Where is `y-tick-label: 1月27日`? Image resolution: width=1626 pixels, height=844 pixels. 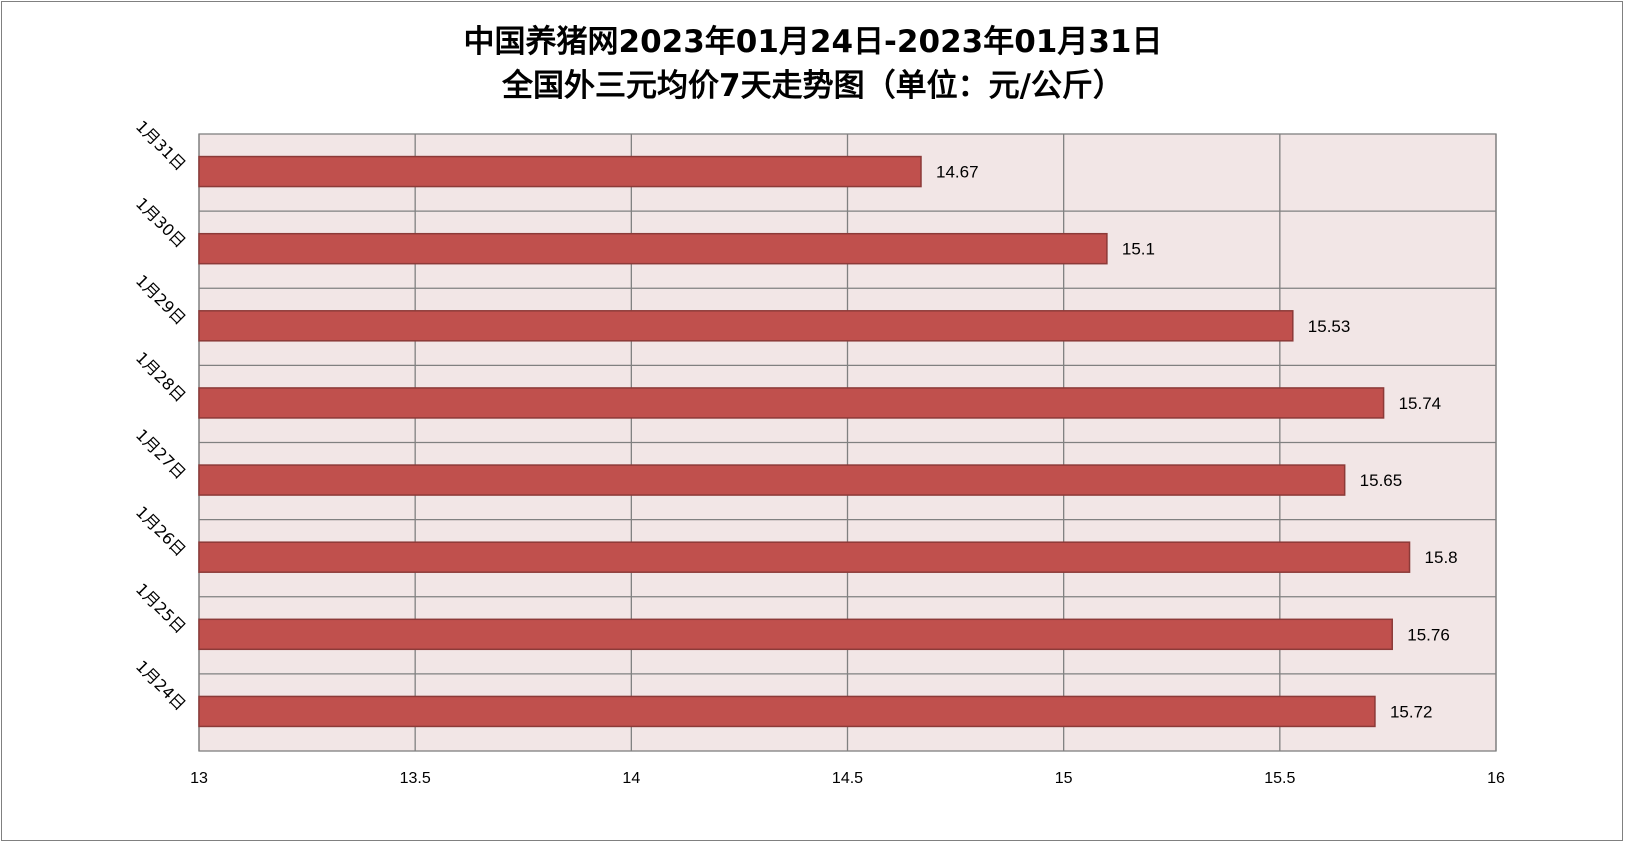
y-tick-label: 1月27日 is located at coordinates (161, 454).